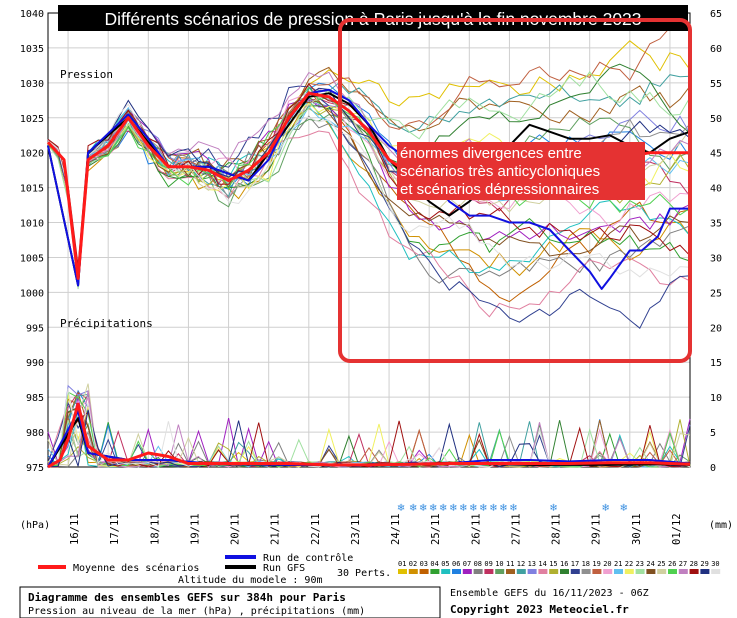 Image resolution: width=737 pixels, height=618 pixels. I want to click on legend-gfs-label: Run GFS, so click(284, 568).